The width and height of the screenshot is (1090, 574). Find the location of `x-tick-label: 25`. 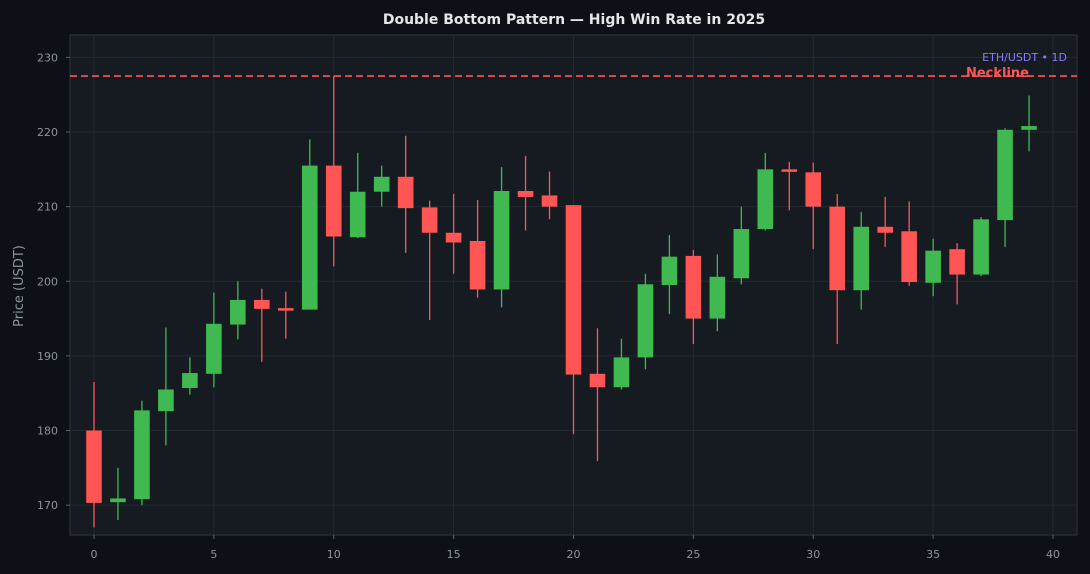

x-tick-label: 25 is located at coordinates (693, 554).